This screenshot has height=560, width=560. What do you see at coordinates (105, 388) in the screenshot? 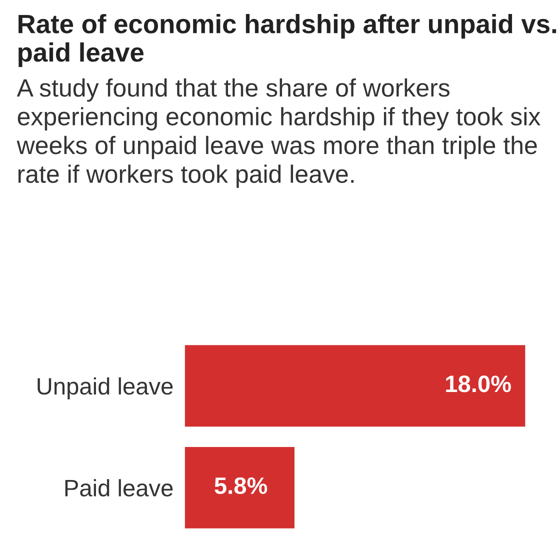
I see `y-tick-label: Unpaid leave` at bounding box center [105, 388].